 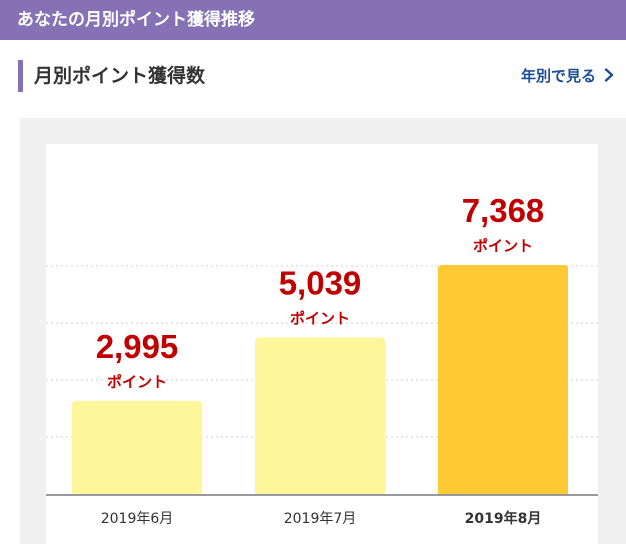 What do you see at coordinates (20, 76) in the screenshot?
I see `section-accent-bar` at bounding box center [20, 76].